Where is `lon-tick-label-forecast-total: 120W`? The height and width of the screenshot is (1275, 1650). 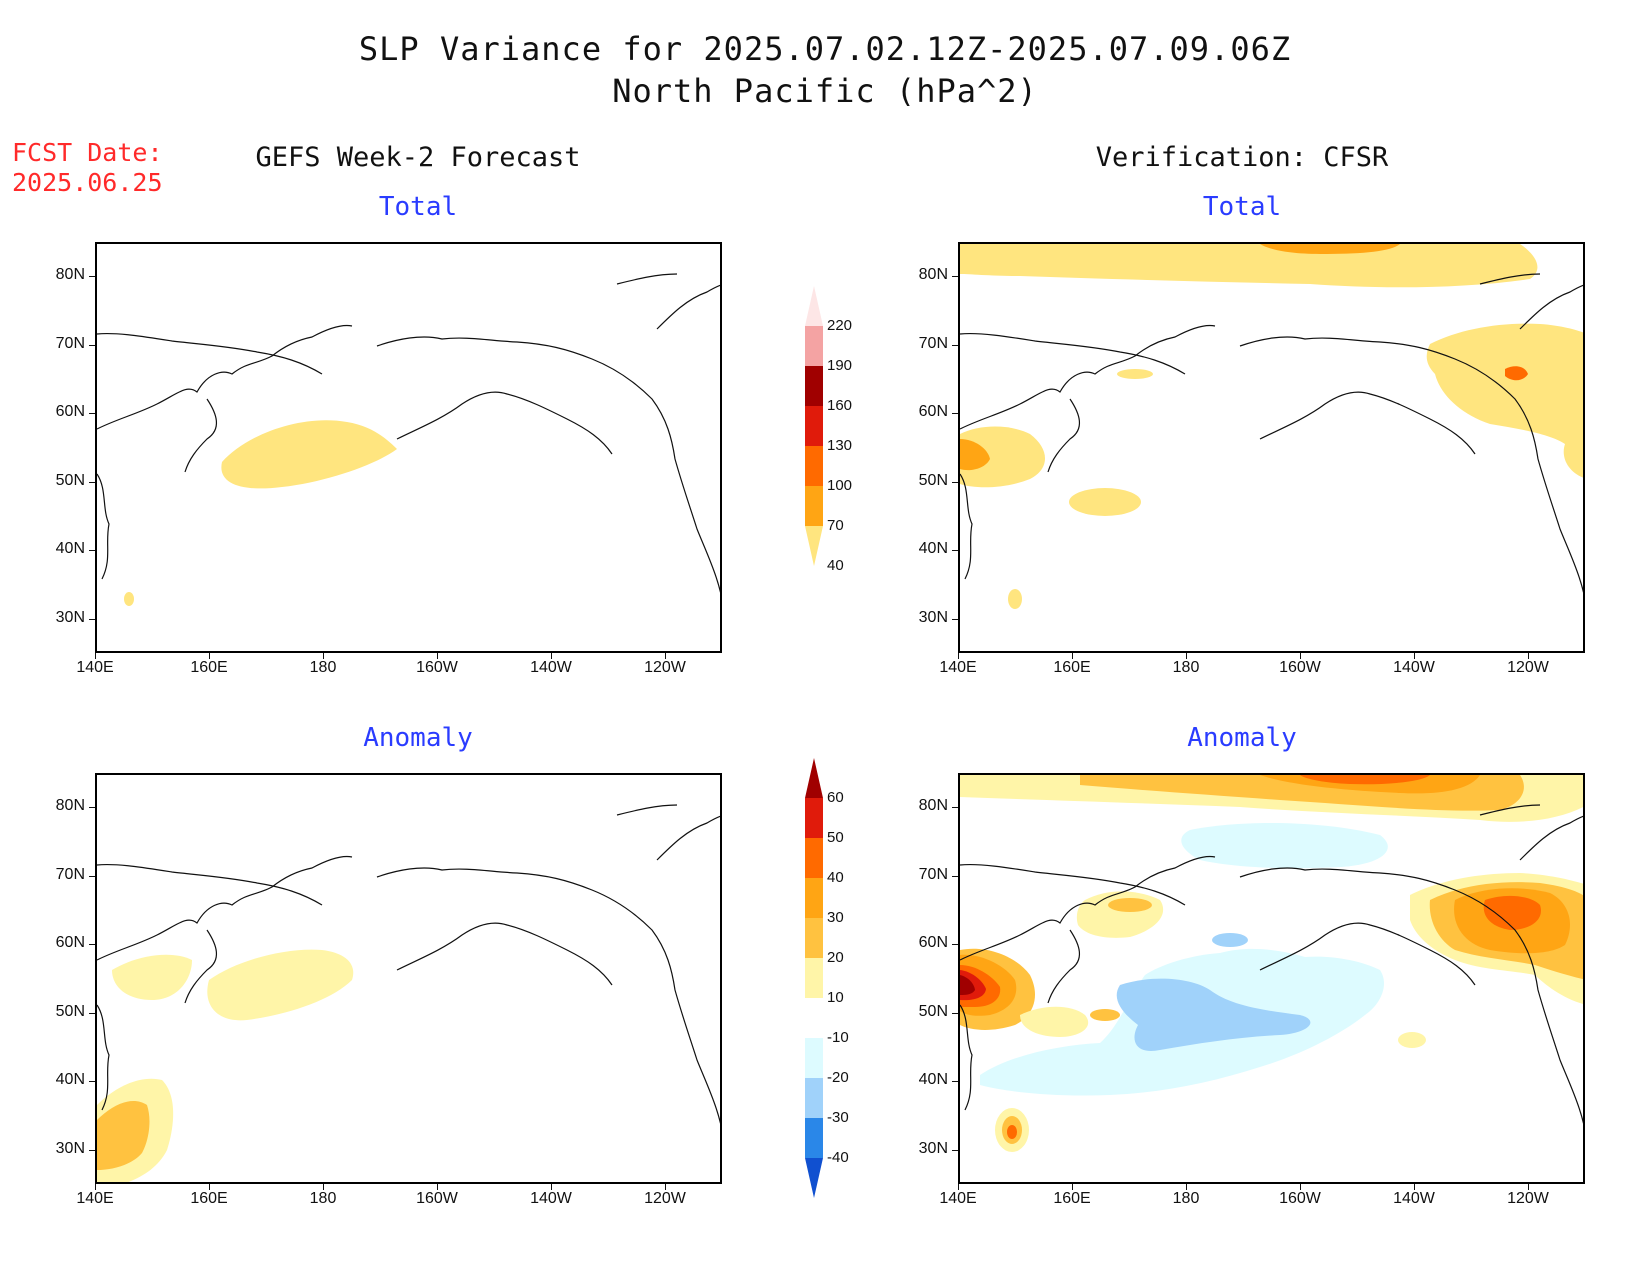 lon-tick-label-forecast-total: 120W is located at coordinates (665, 667).